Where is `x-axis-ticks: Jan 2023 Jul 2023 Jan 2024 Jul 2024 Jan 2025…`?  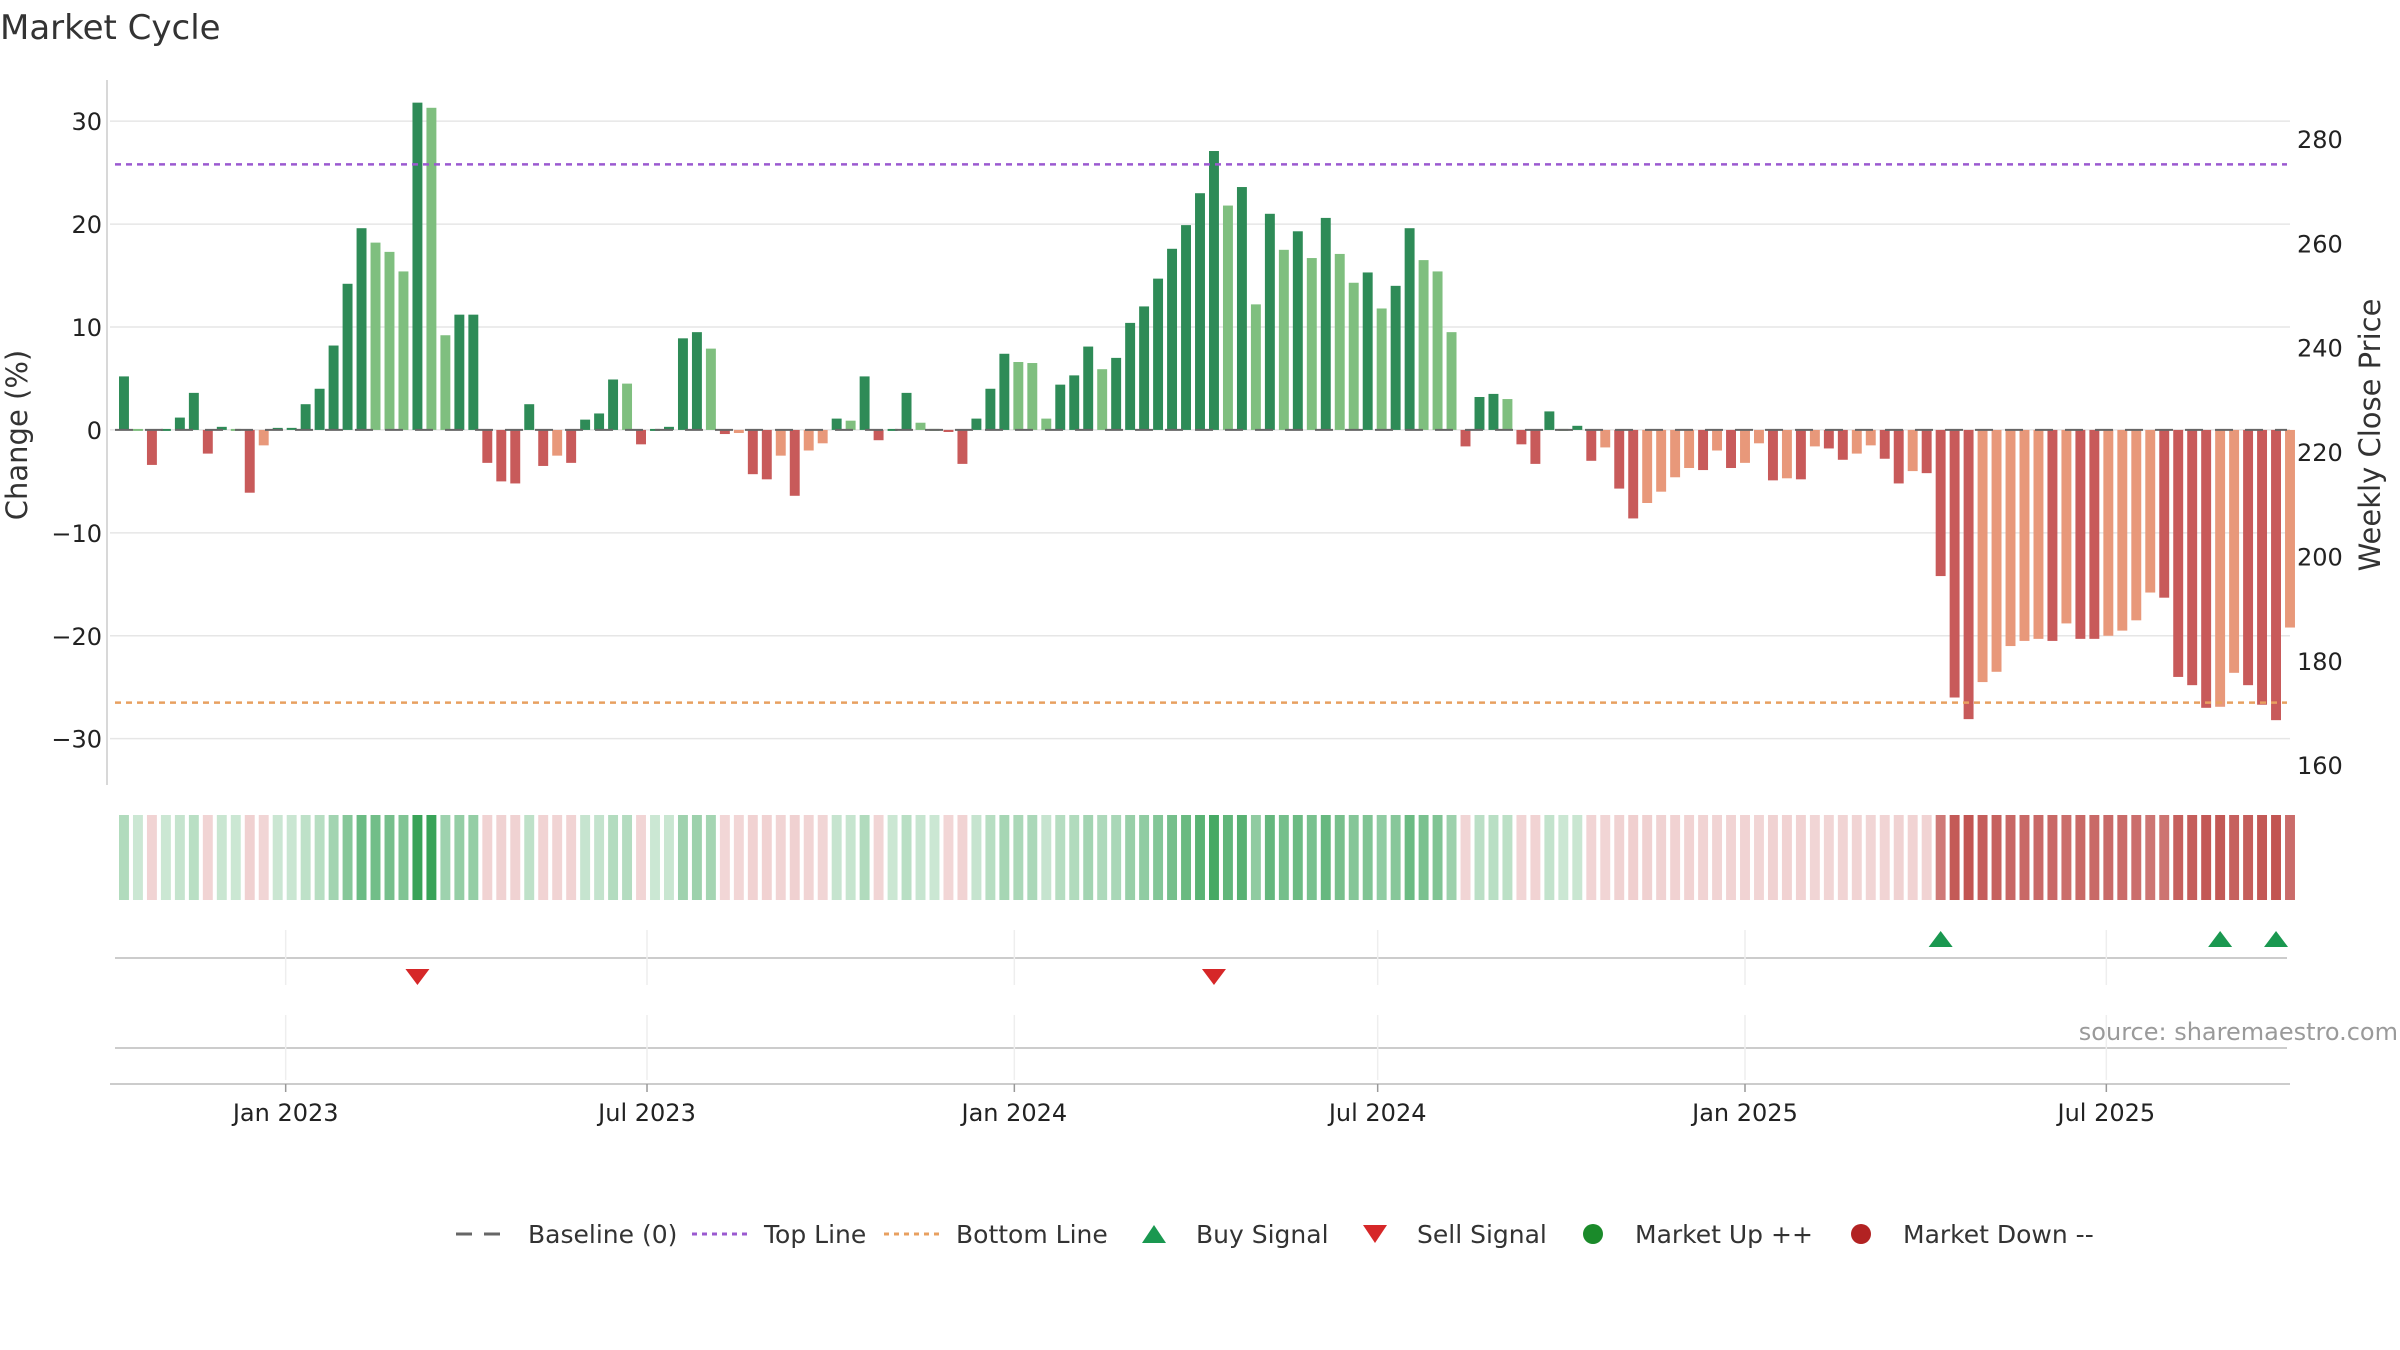
x-axis-ticks: Jan 2023 Jul 2023 Jan 2024 Jul 2024 Jan 2025… is located at coordinates (1200, 1105).